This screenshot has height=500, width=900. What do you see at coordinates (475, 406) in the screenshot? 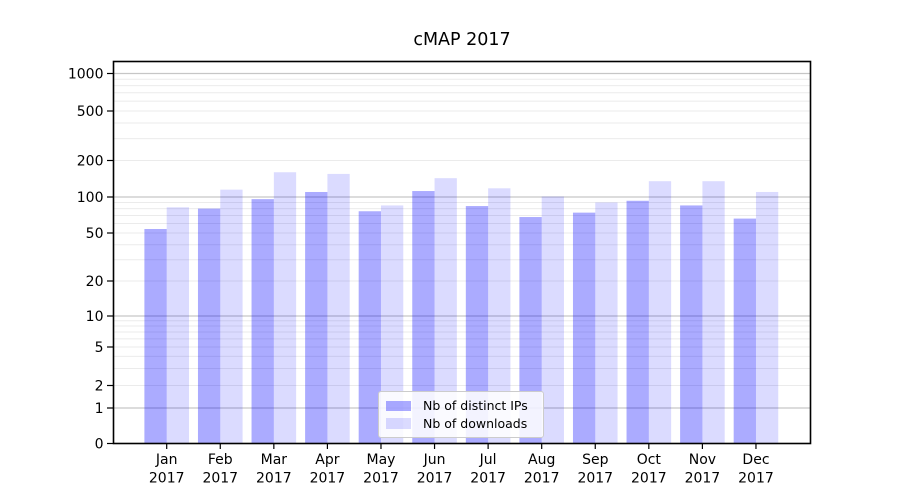
I see `legend-label-distinct-ips: Nb of distinct IPs` at bounding box center [475, 406].